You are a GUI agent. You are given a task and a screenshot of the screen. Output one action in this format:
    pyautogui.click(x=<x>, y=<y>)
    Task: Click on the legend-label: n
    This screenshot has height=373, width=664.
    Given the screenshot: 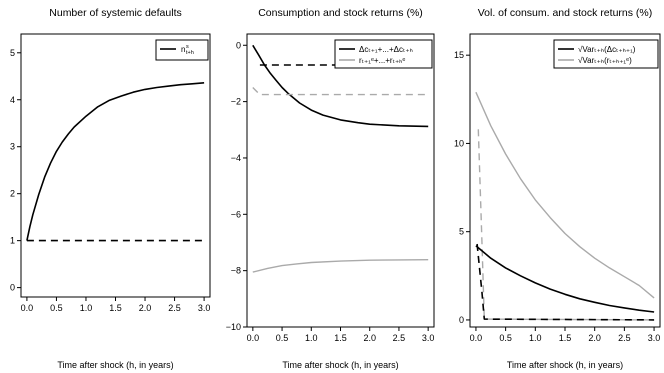 What is the action you would take?
    pyautogui.click(x=183, y=49)
    